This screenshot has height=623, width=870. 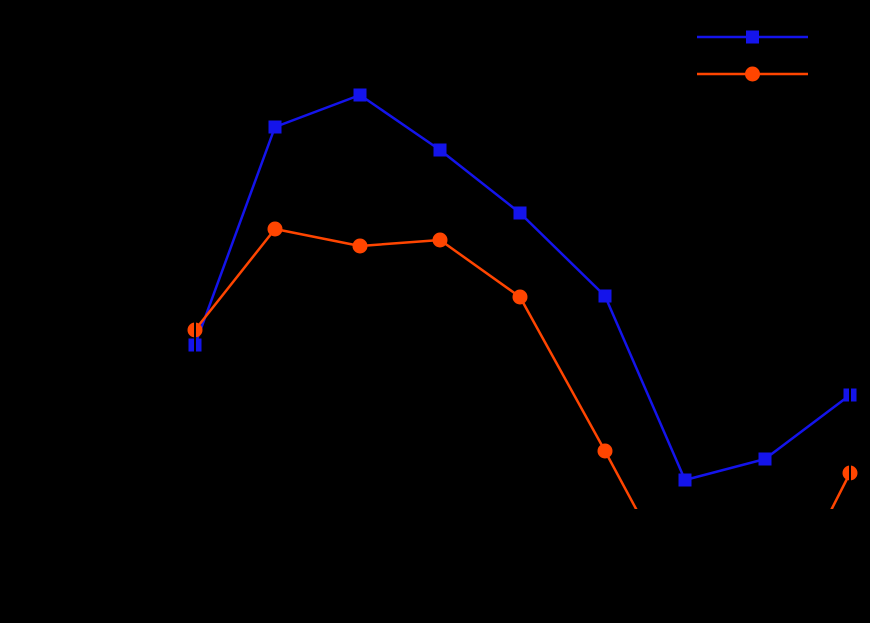 I want to click on legend-entry-blue-squares, so click(x=752, y=37).